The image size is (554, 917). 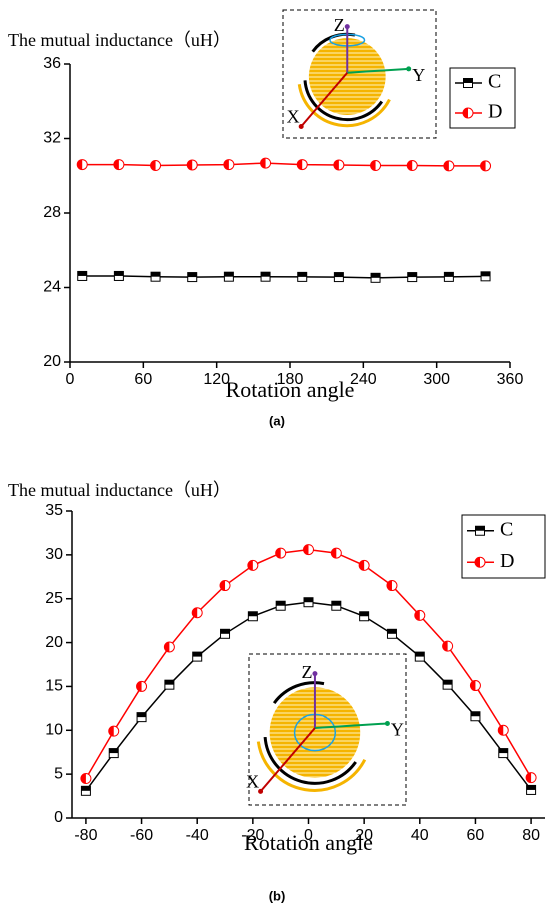 I want to click on y-tick-label: 0, so click(x=58, y=817).